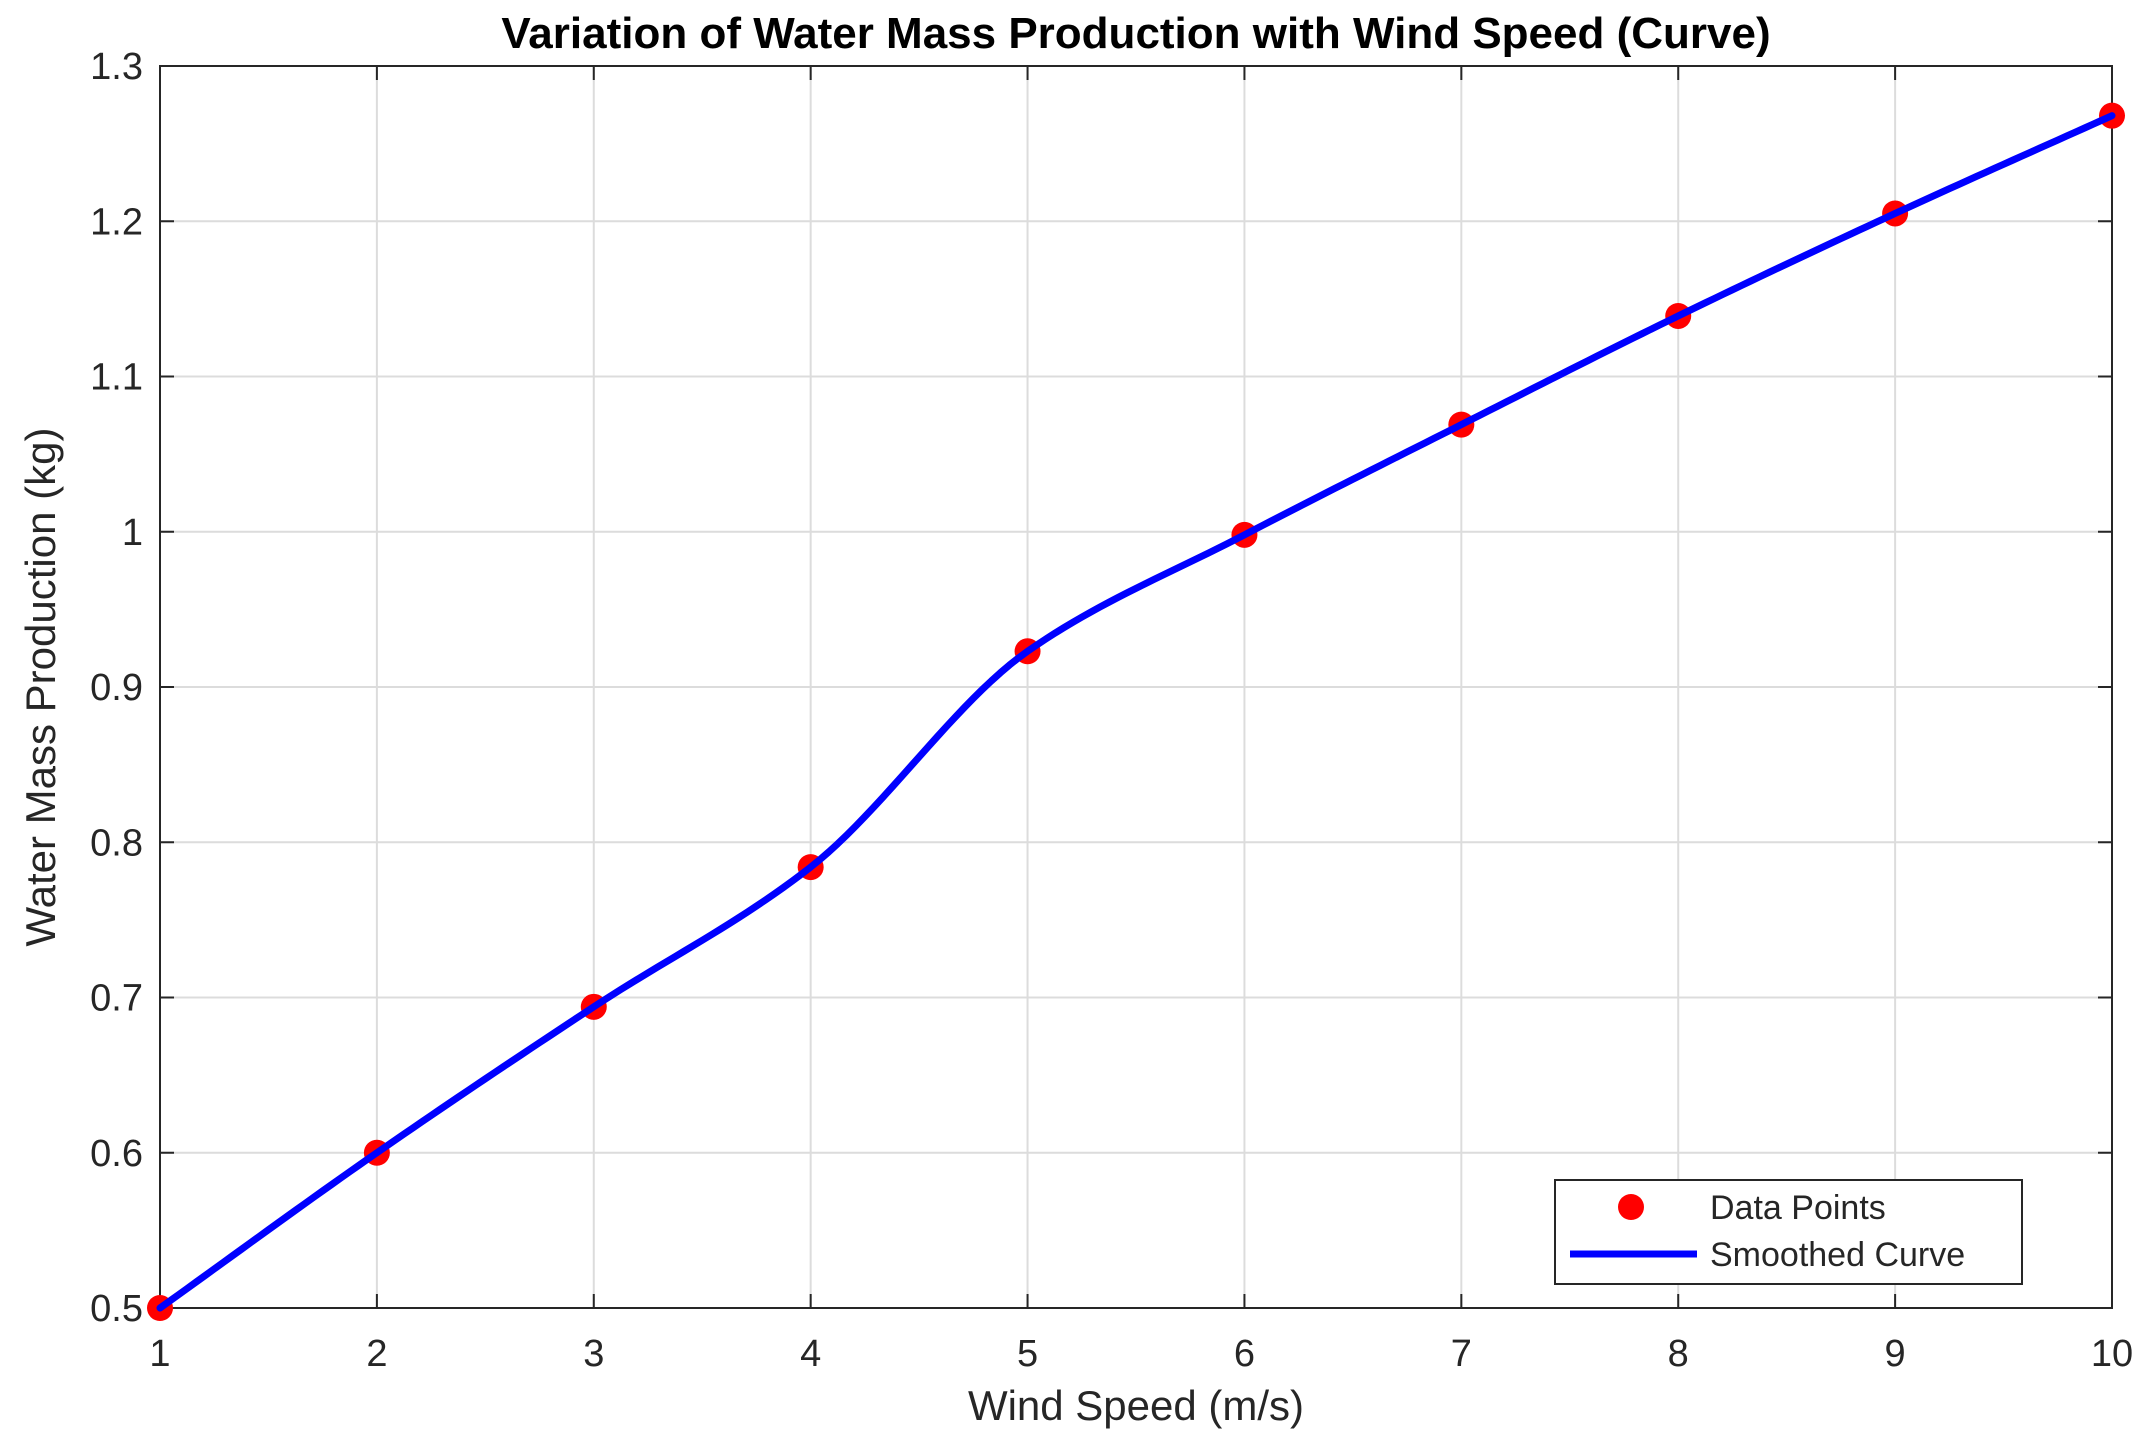  Describe the element at coordinates (1895, 1354) in the screenshot. I see `x-tick-label: 9` at that location.